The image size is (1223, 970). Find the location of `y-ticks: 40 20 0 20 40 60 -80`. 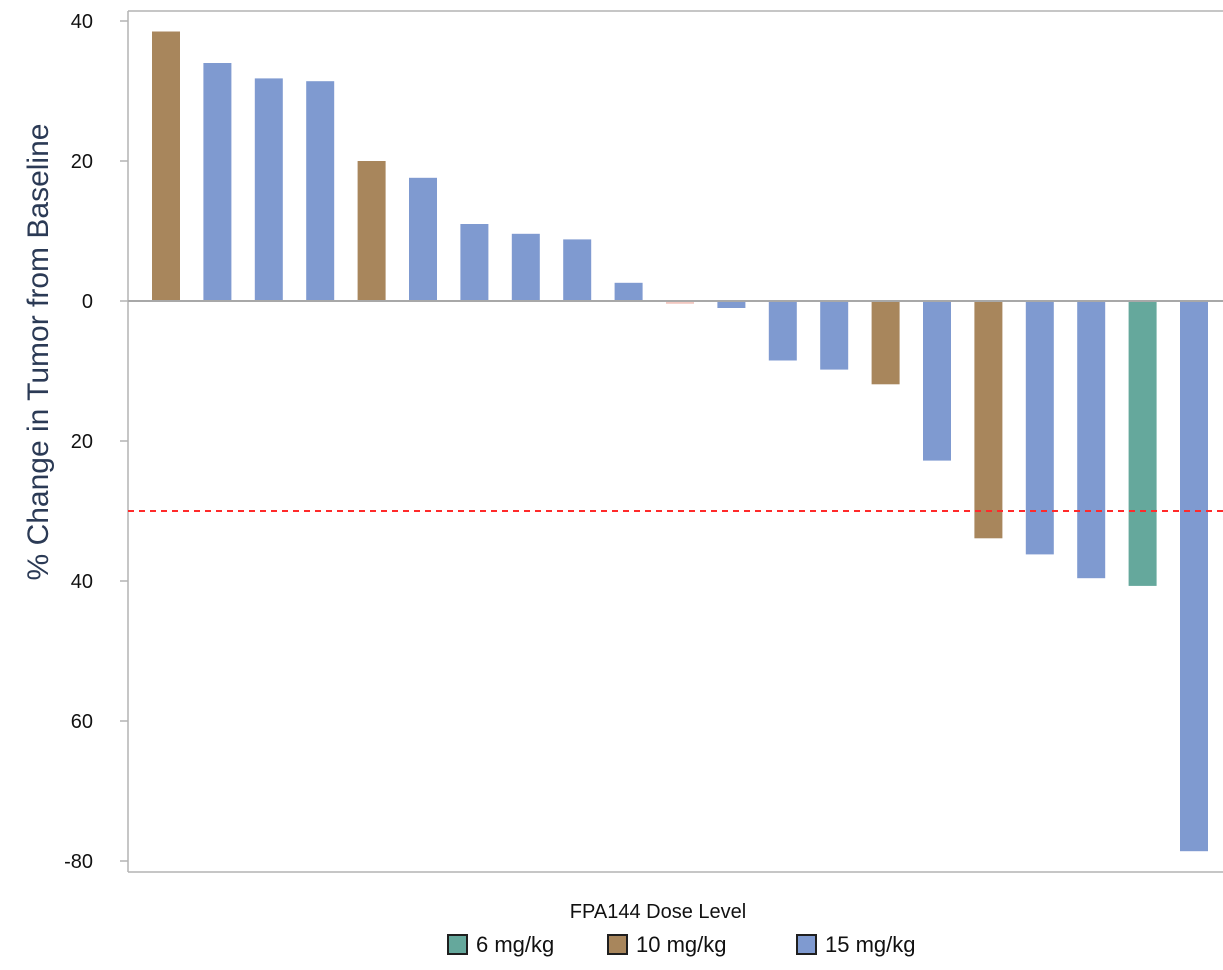

y-ticks: 40 20 0 20 40 60 -80 is located at coordinates (96, 442).